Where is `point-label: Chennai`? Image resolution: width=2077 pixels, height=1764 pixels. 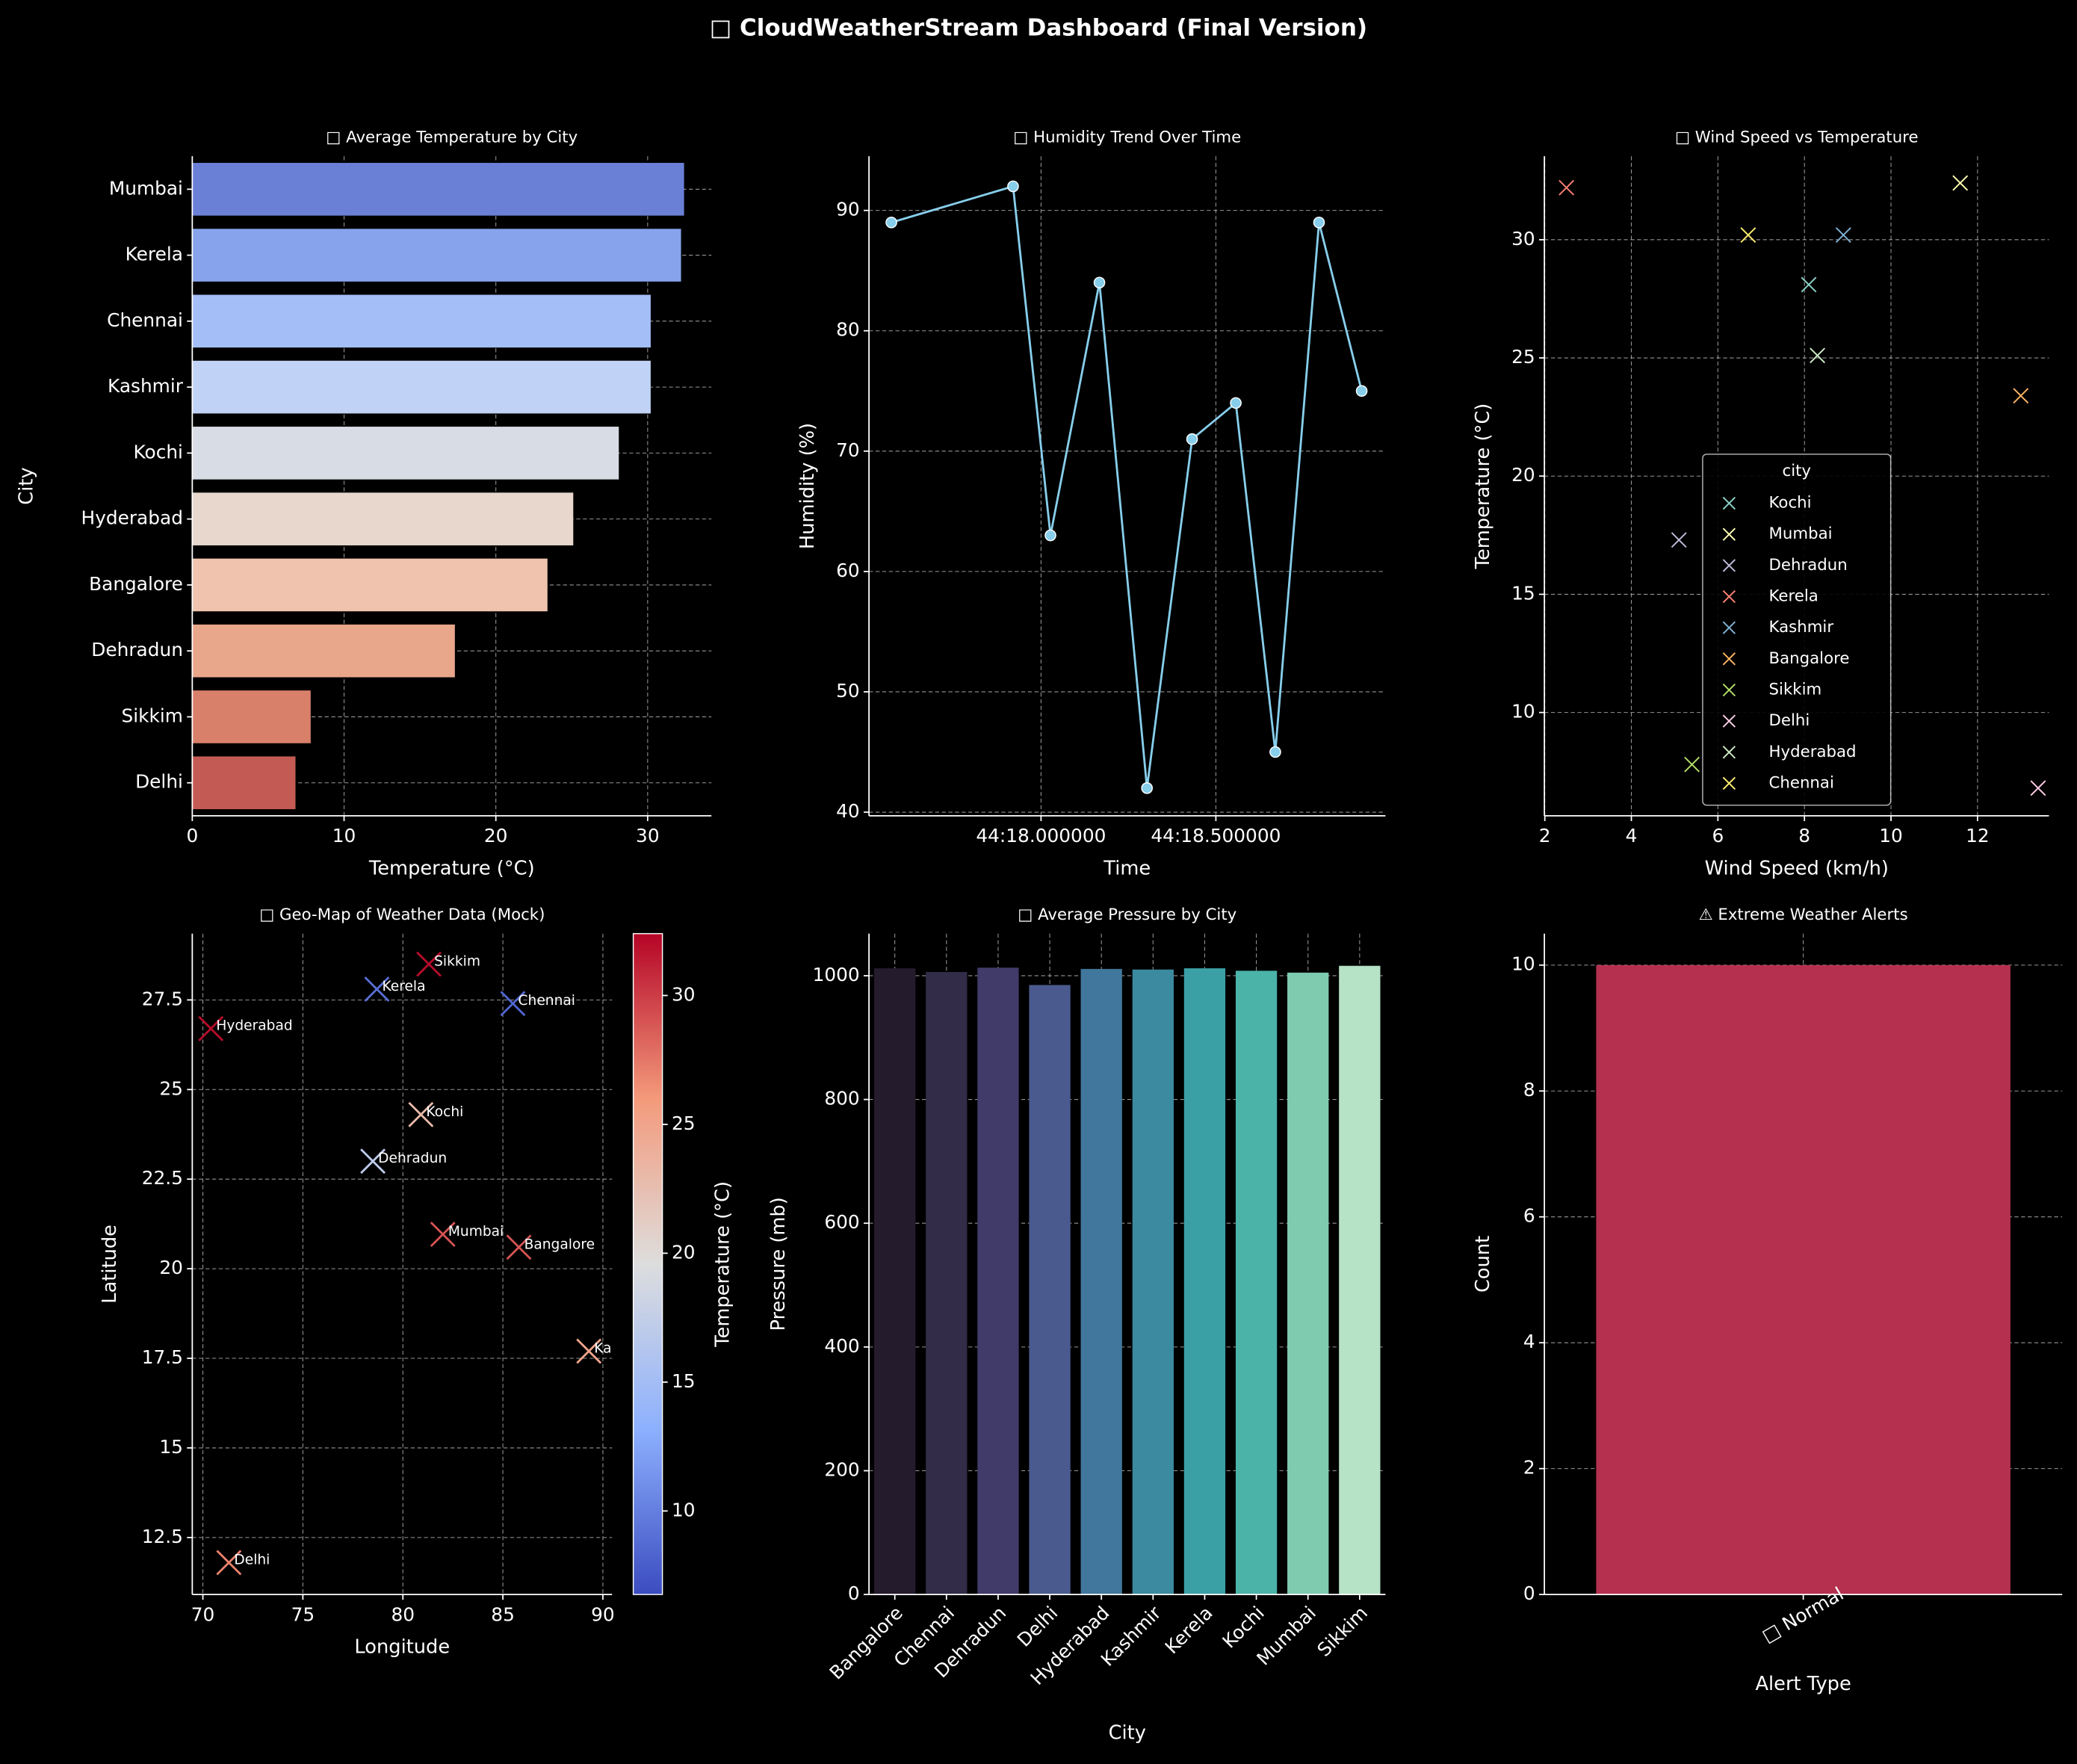
point-label: Chennai is located at coordinates (547, 1001).